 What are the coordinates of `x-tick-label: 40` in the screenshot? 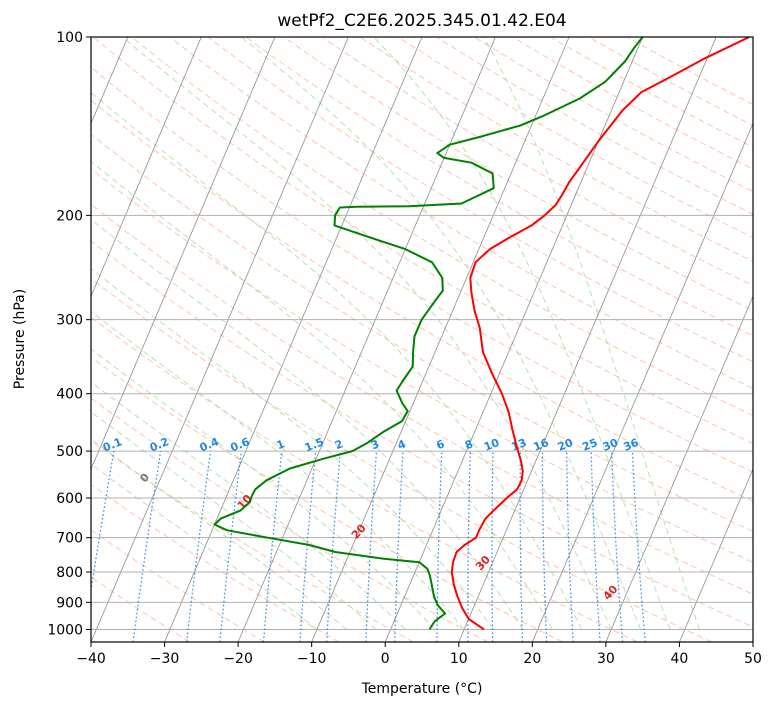 It's located at (680, 659).